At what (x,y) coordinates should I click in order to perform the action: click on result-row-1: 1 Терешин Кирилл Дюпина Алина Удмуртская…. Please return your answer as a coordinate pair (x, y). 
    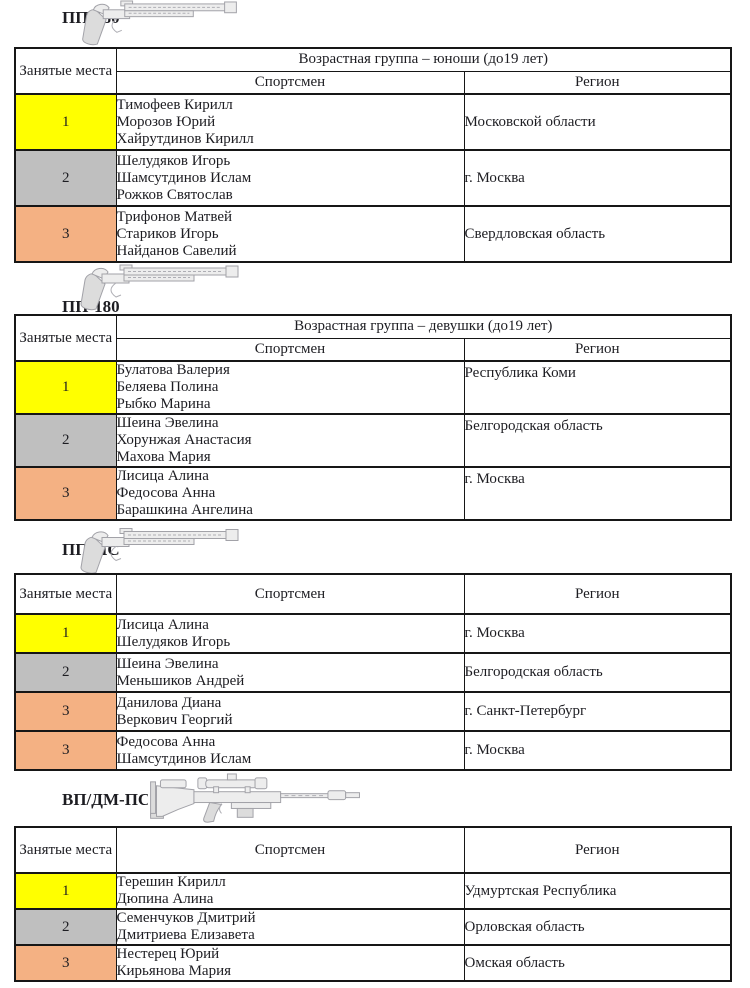
    Looking at the image, I should click on (373, 891).